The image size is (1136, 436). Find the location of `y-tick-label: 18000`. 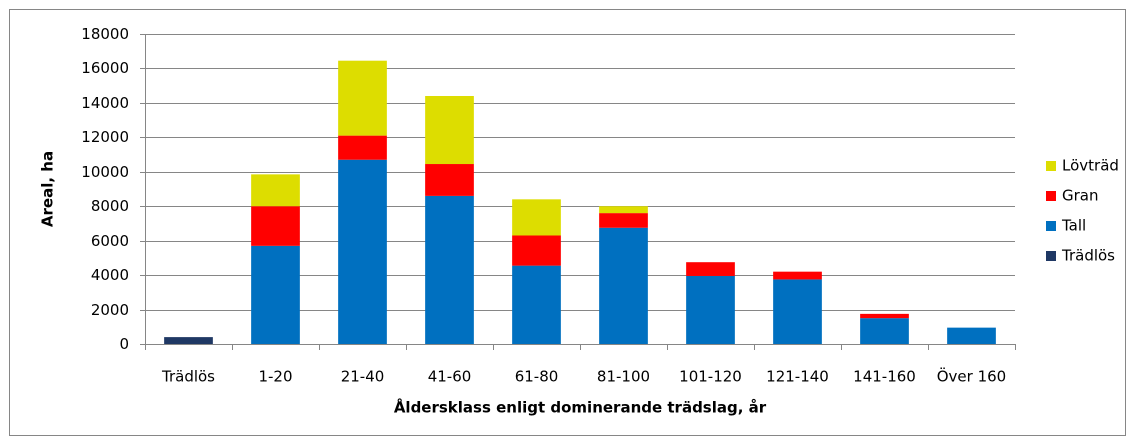

y-tick-label: 18000 is located at coordinates (105, 34).